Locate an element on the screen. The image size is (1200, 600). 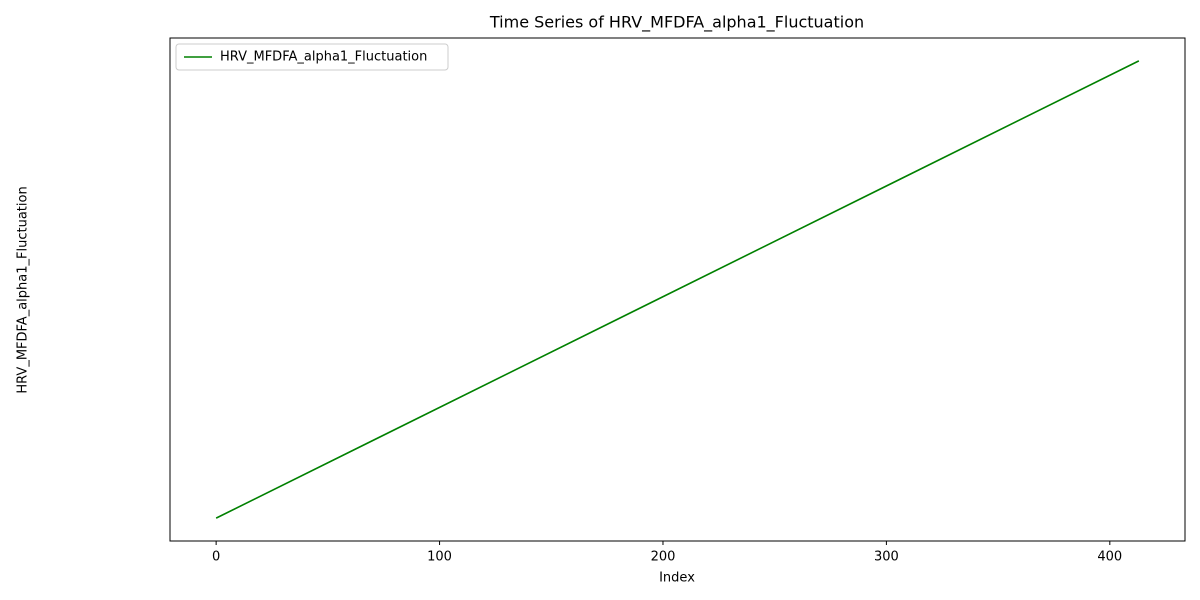
legend-box is located at coordinates (312, 57).